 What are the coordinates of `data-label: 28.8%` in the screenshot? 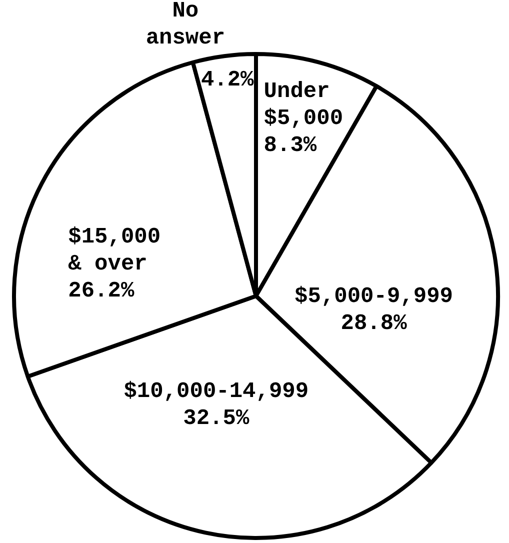 It's located at (374, 323).